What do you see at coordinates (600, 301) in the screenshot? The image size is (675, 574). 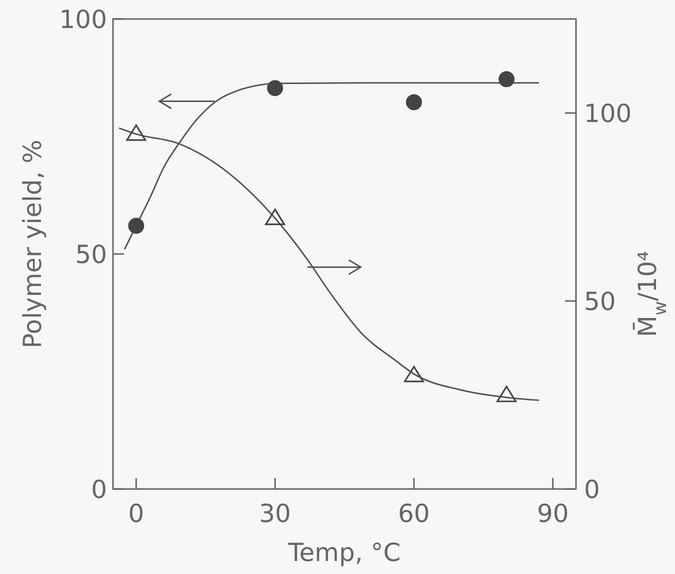 I see `y2-tick-label: 50` at bounding box center [600, 301].